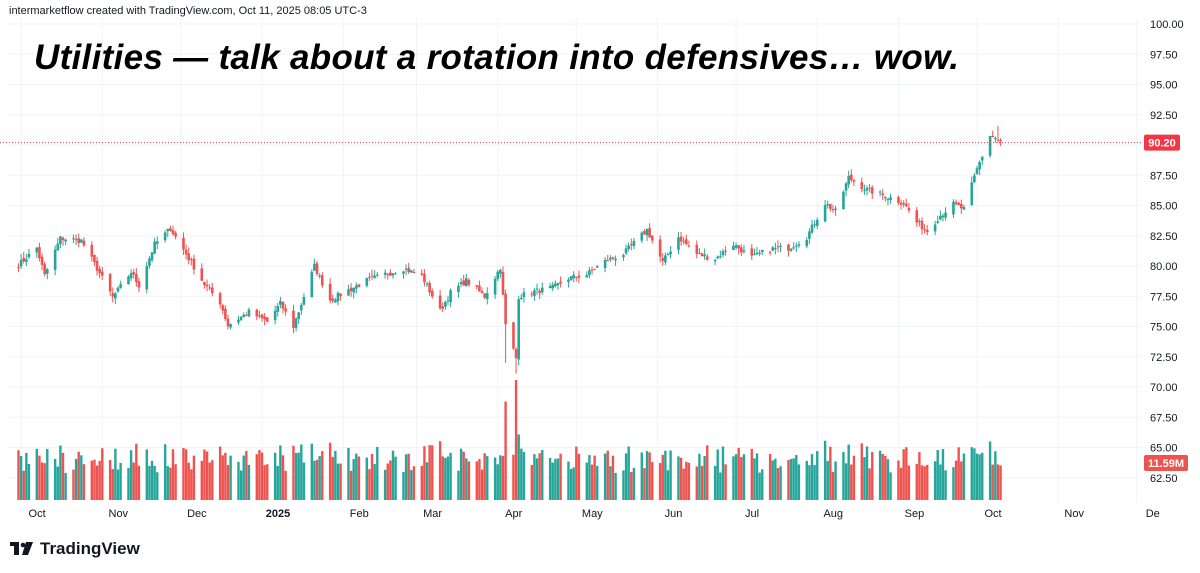  I want to click on tradingview-branding: TradingView, so click(75, 549).